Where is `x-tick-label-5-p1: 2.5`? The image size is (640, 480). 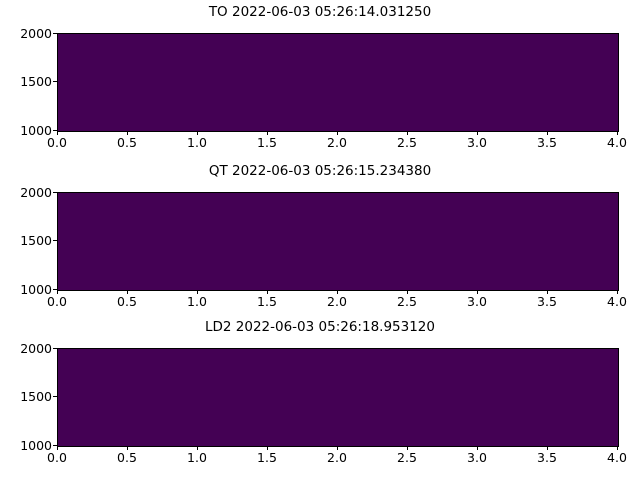 x-tick-label-5-p1: 2.5 is located at coordinates (407, 142).